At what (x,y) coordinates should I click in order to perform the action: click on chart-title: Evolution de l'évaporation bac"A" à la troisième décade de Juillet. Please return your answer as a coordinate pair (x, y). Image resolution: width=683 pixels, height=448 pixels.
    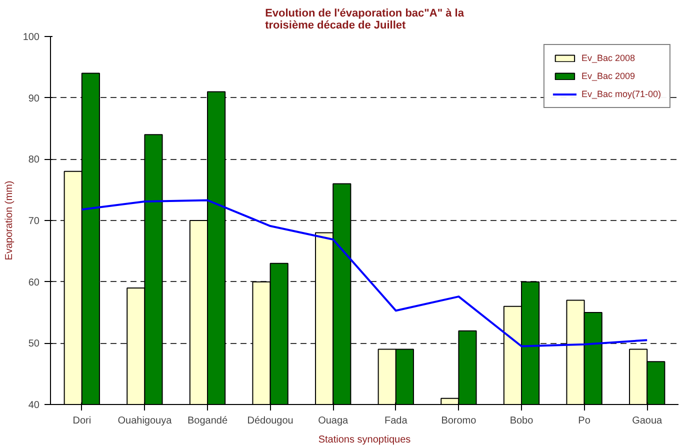
    Looking at the image, I should click on (365, 20).